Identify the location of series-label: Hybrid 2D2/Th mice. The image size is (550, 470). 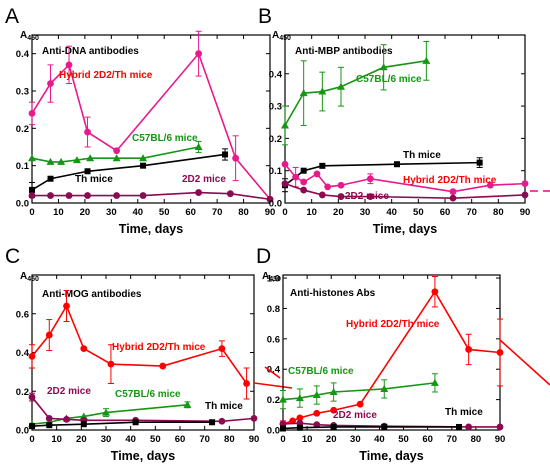
(450, 180).